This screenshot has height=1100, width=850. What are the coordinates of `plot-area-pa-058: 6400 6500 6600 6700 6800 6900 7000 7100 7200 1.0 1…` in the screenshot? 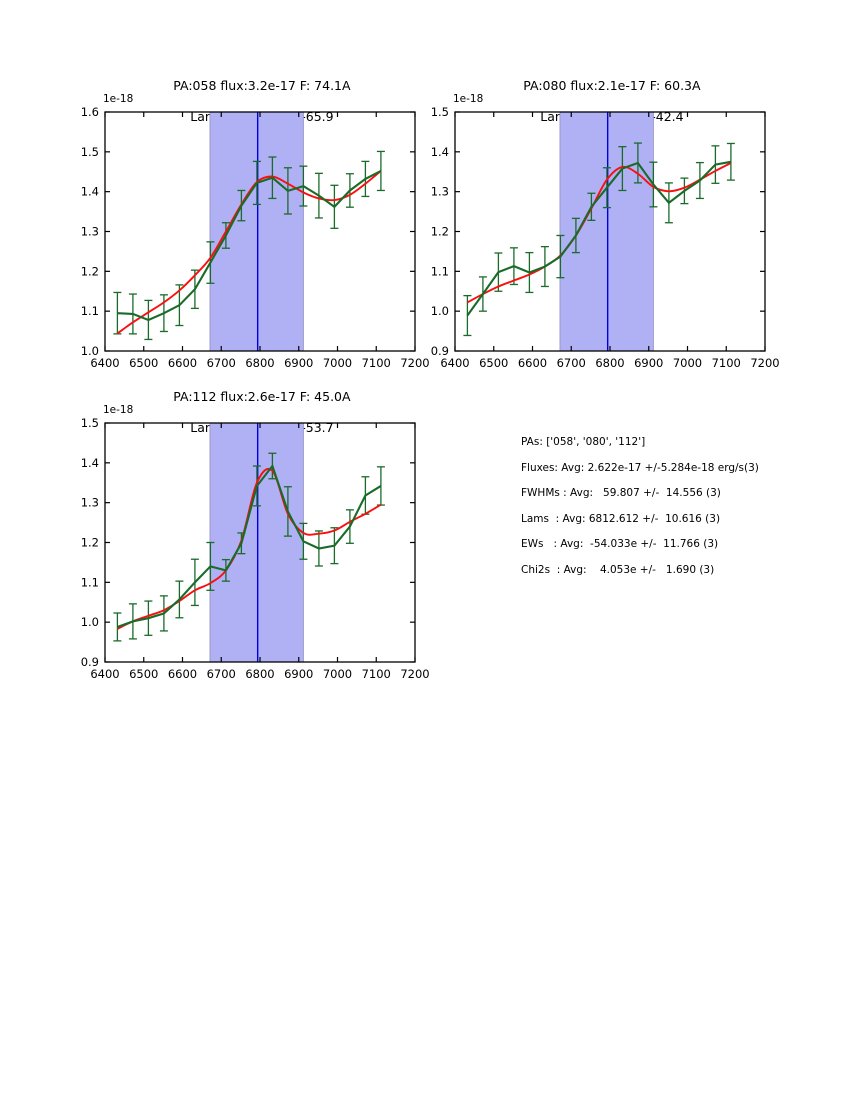 It's located at (255, 238).